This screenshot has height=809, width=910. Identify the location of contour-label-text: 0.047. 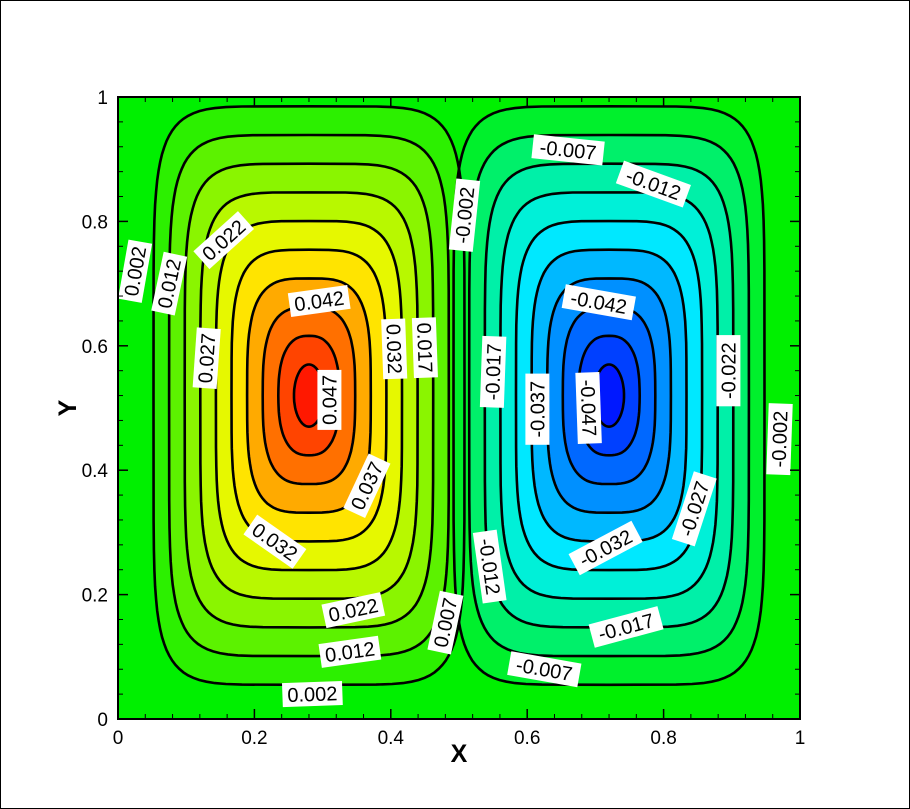
(330, 400).